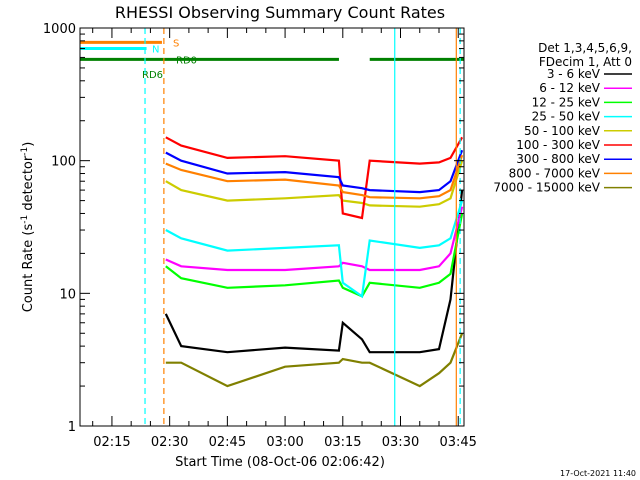 The image size is (640, 480). I want to click on y-tick-label: 1000, so click(59, 29).